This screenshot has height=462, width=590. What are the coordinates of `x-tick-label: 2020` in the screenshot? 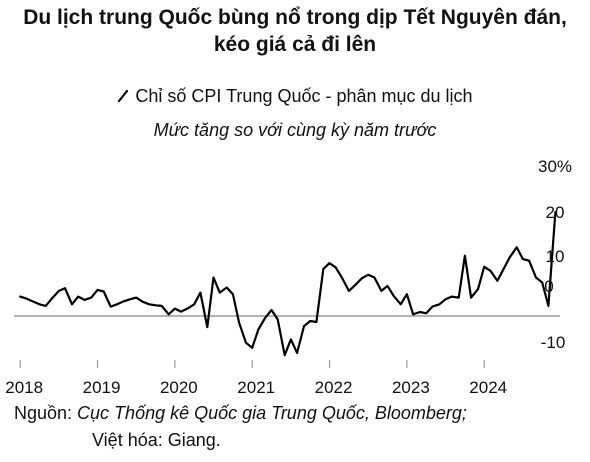 It's located at (179, 387).